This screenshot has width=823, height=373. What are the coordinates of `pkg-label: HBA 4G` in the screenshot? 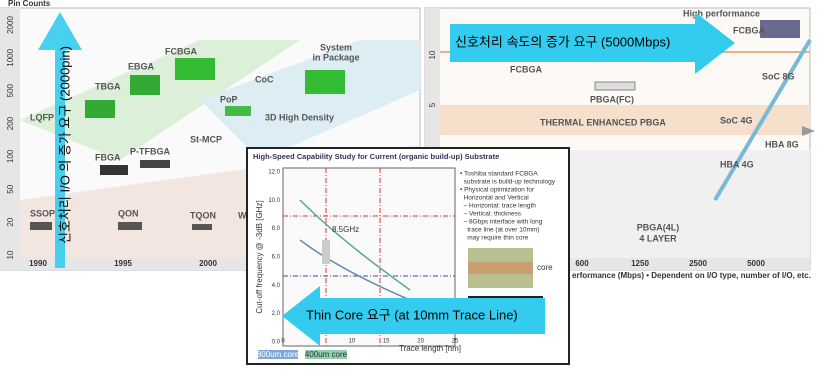 It's located at (737, 164).